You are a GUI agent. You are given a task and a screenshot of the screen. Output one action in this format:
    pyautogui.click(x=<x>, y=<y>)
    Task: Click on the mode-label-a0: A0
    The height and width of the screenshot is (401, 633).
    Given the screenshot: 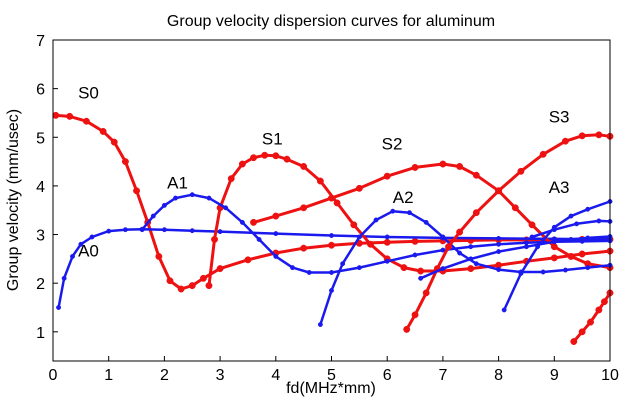 What is the action you would take?
    pyautogui.click(x=88, y=250)
    